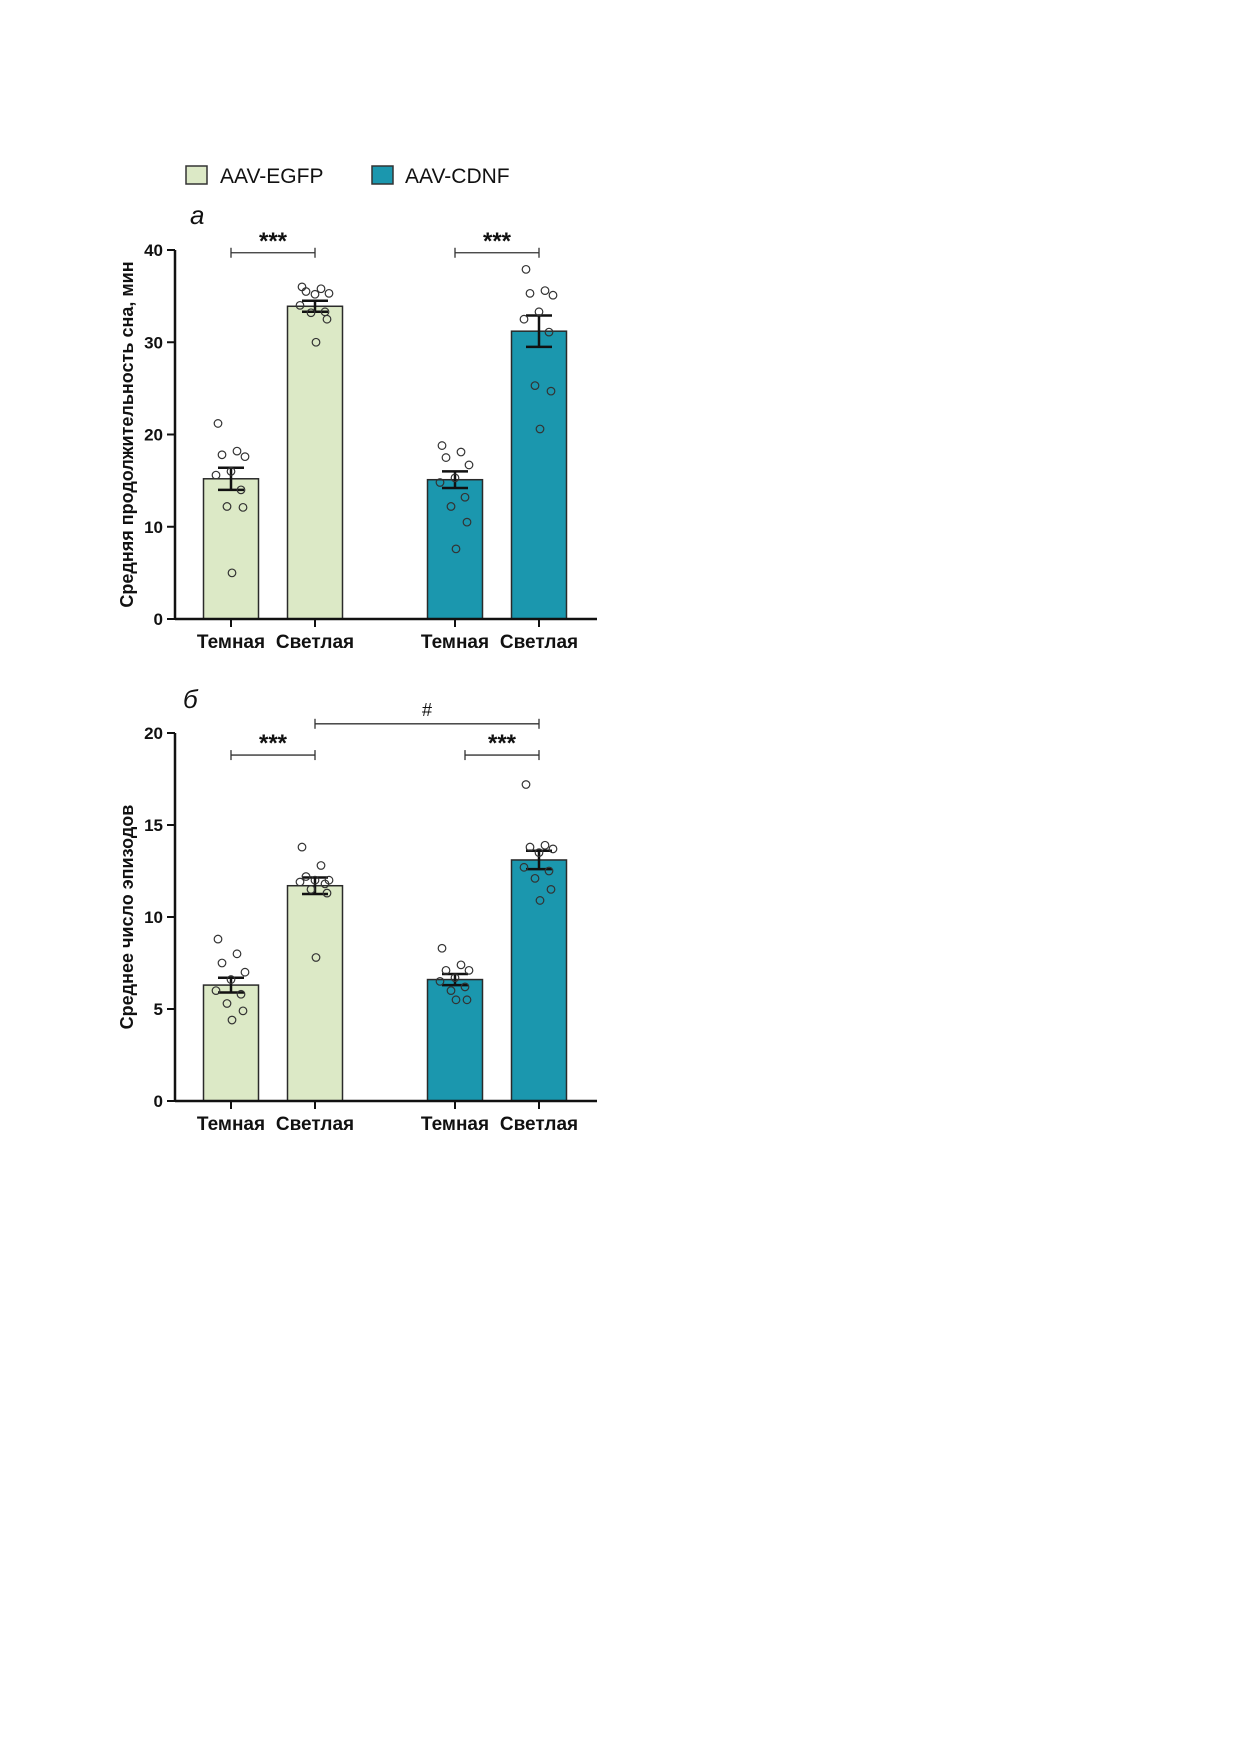 Image resolution: width=1240 pixels, height=1754 pixels. Describe the element at coordinates (127, 917) in the screenshot. I see `y-axis-title: Среднее число эпизодов` at that location.